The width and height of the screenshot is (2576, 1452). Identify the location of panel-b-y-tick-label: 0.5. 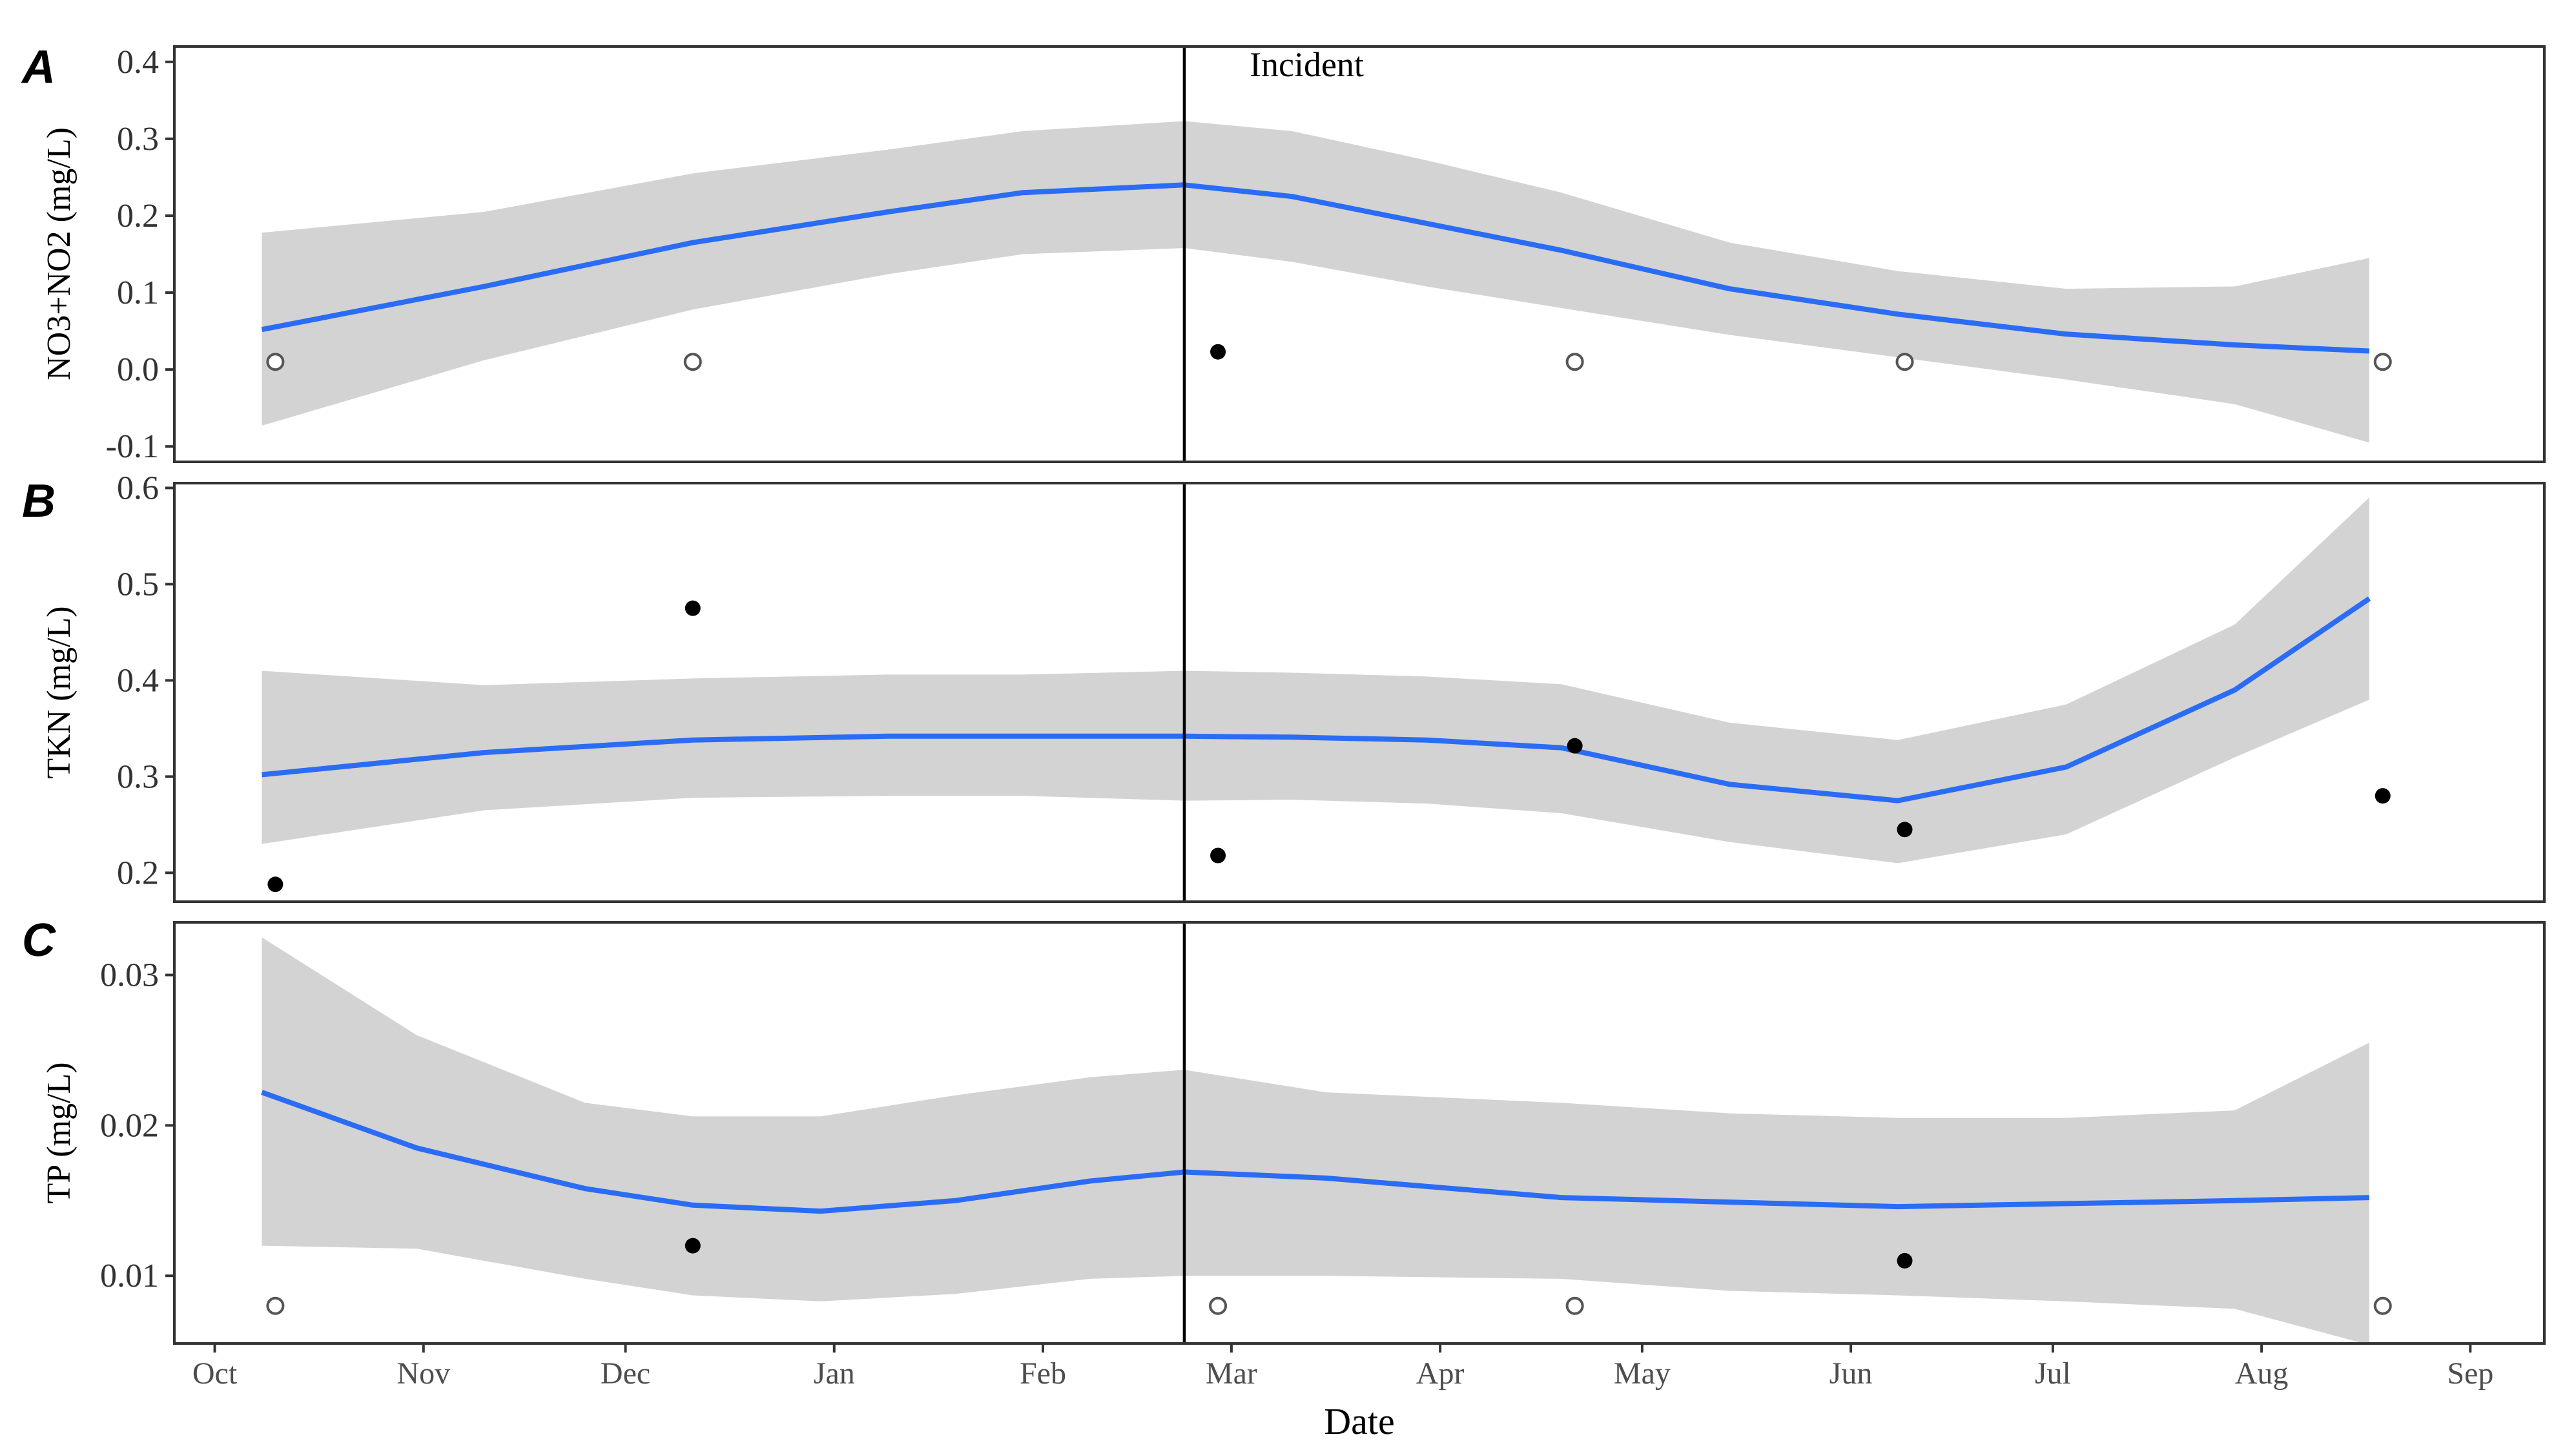
(138, 584).